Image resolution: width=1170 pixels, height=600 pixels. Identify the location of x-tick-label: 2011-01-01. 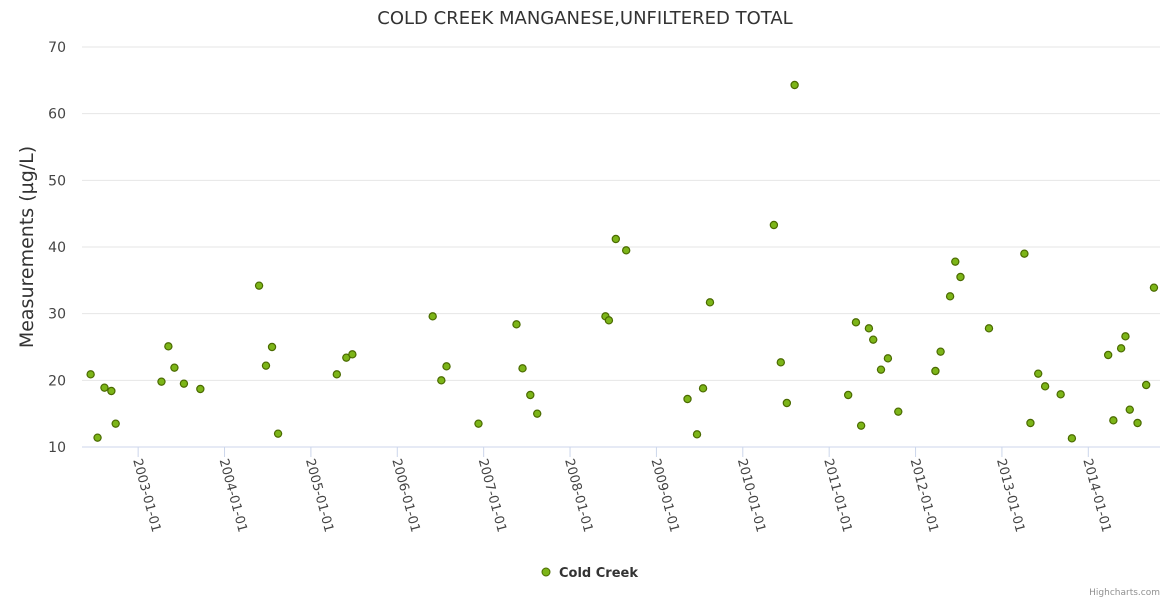
(837, 495).